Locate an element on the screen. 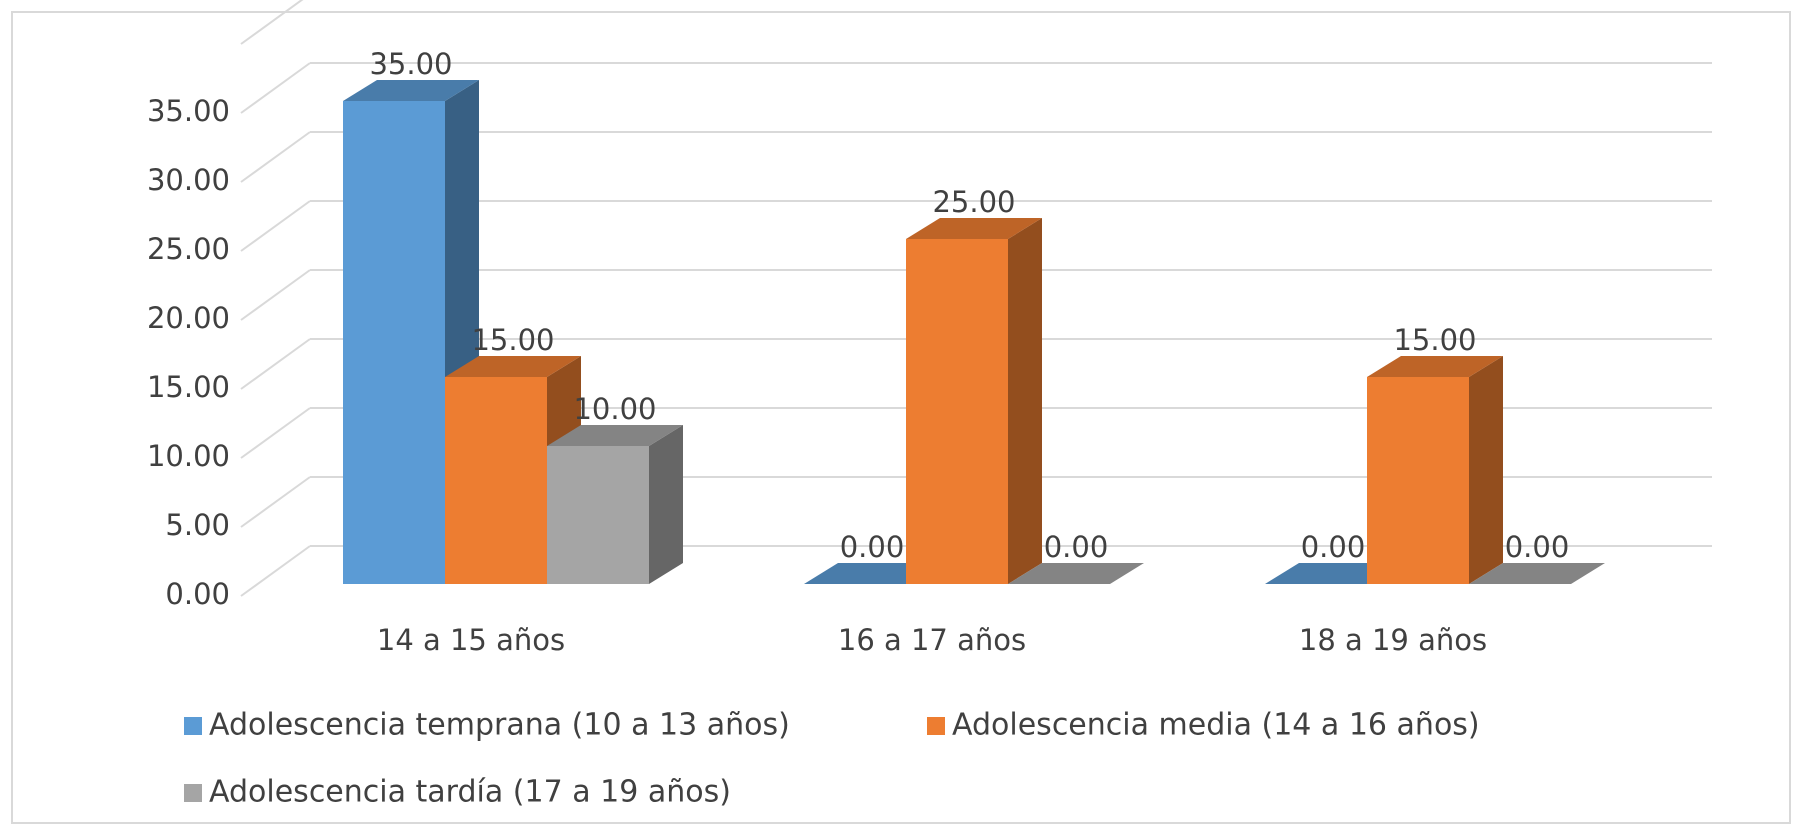 The image size is (1802, 835). x-tick-label: 14 a 15 años is located at coordinates (471, 640).